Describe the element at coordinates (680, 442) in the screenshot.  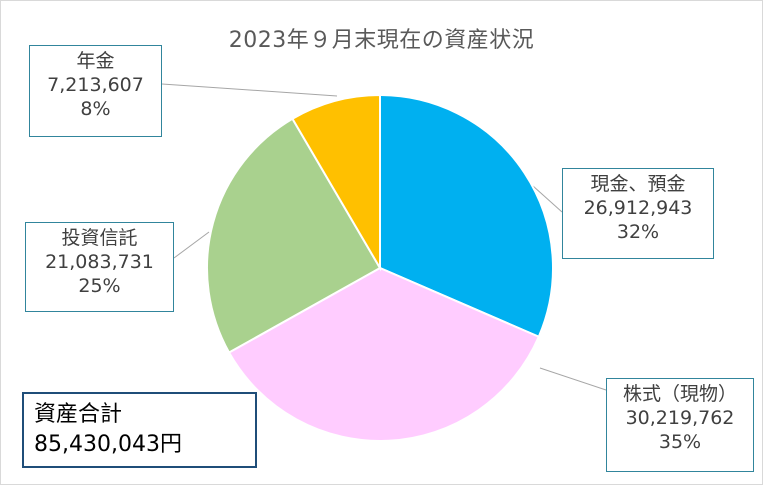
I see `slice-label-percent: 35%` at that location.